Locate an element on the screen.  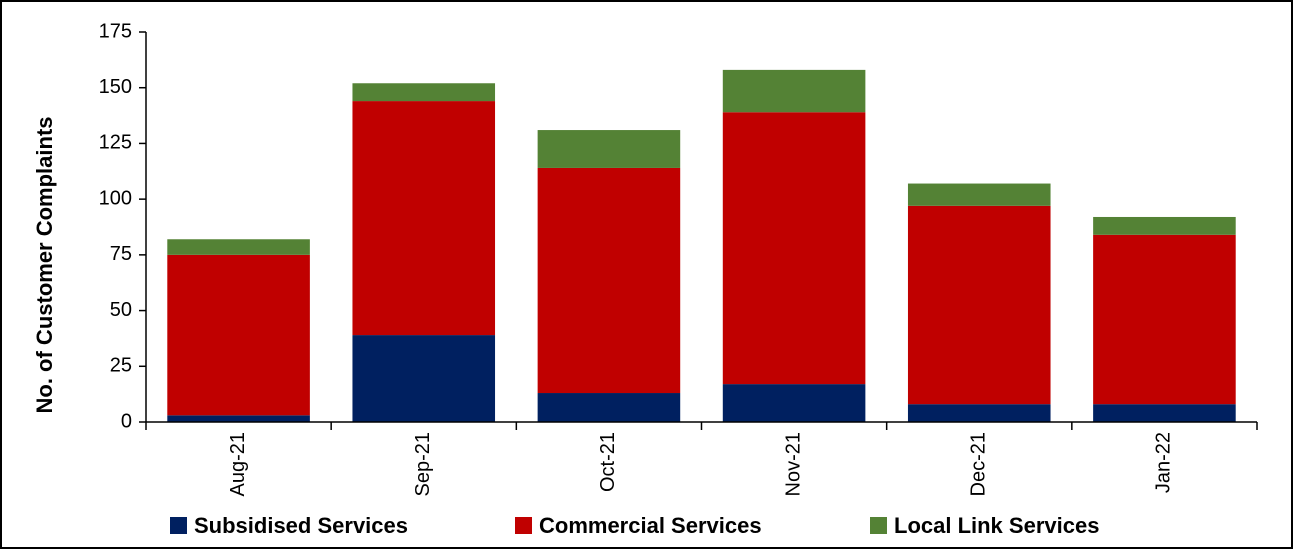
x-tick-label: Sep-21 is located at coordinates (423, 464).